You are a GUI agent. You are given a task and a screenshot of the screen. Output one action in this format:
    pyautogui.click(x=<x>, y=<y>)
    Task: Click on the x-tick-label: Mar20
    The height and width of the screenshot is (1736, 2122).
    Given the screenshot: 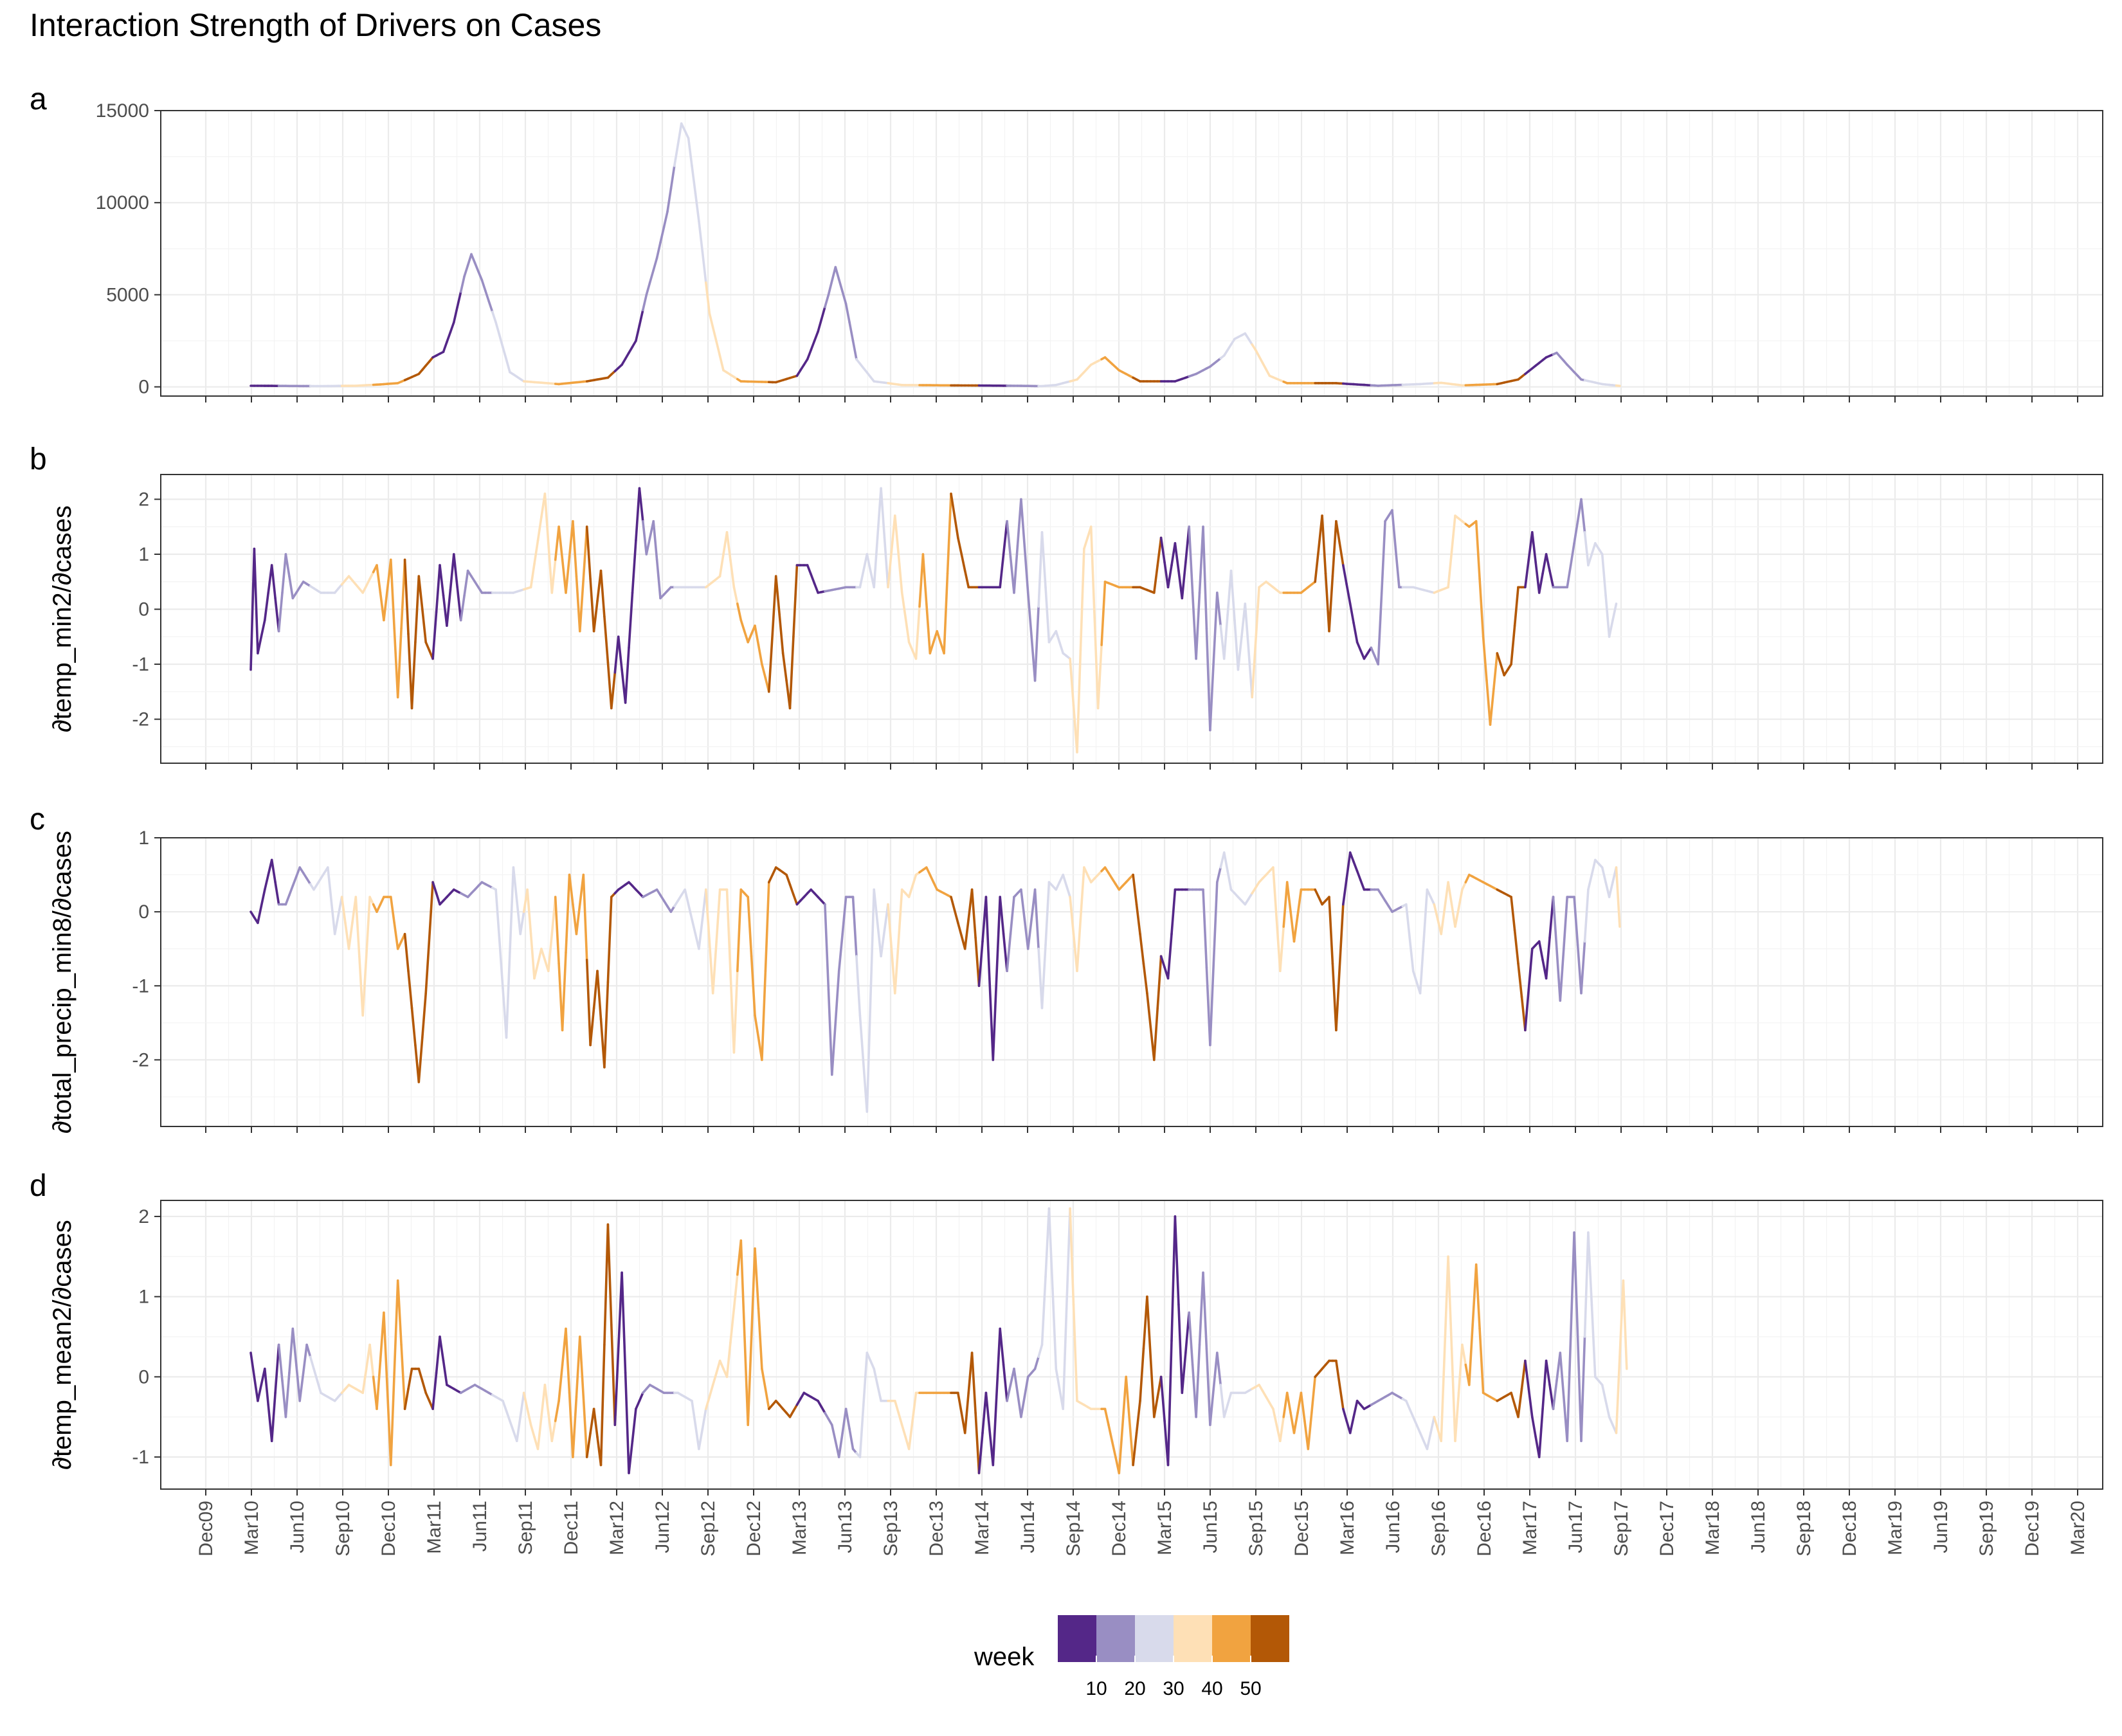 What is the action you would take?
    pyautogui.click(x=2078, y=1528)
    